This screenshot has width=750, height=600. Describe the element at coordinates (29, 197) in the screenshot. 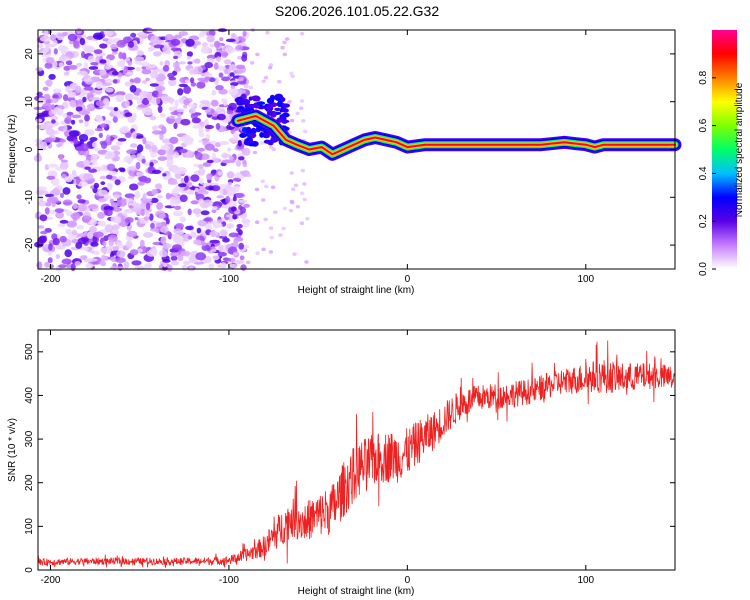

I see `y-tick-label: -10` at that location.